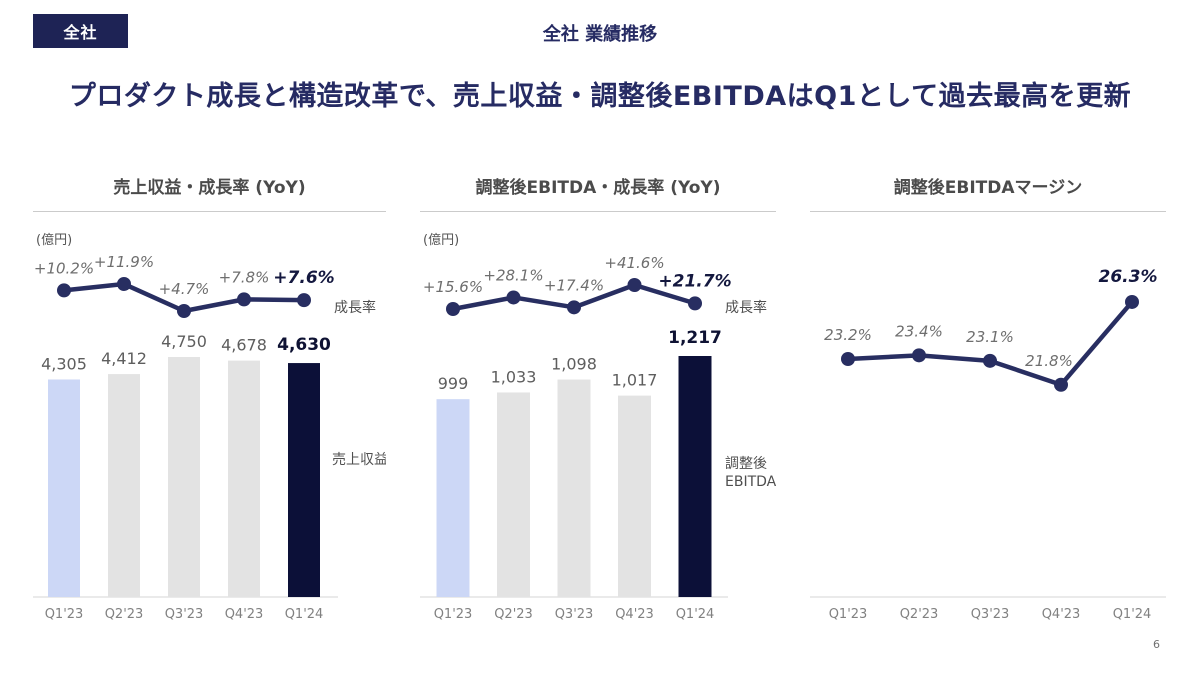 The image size is (1200, 675). Describe the element at coordinates (184, 289) in the screenshot. I see `growth-label: +4.7%` at that location.